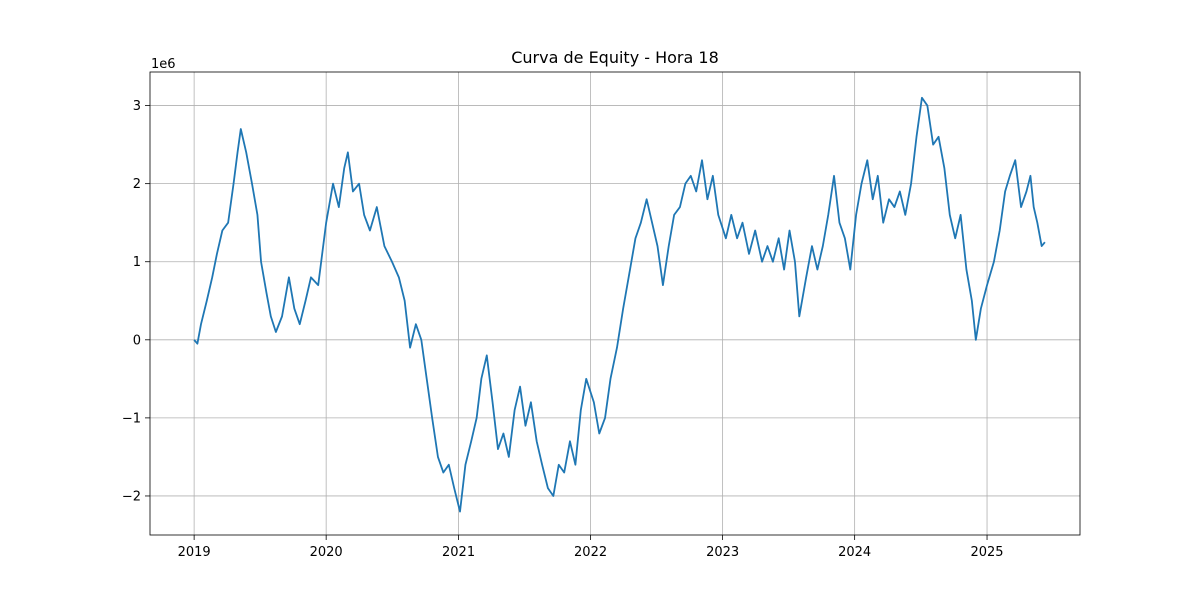 The image size is (1200, 604). Describe the element at coordinates (131, 496) in the screenshot. I see `y-tick-label: −2` at that location.